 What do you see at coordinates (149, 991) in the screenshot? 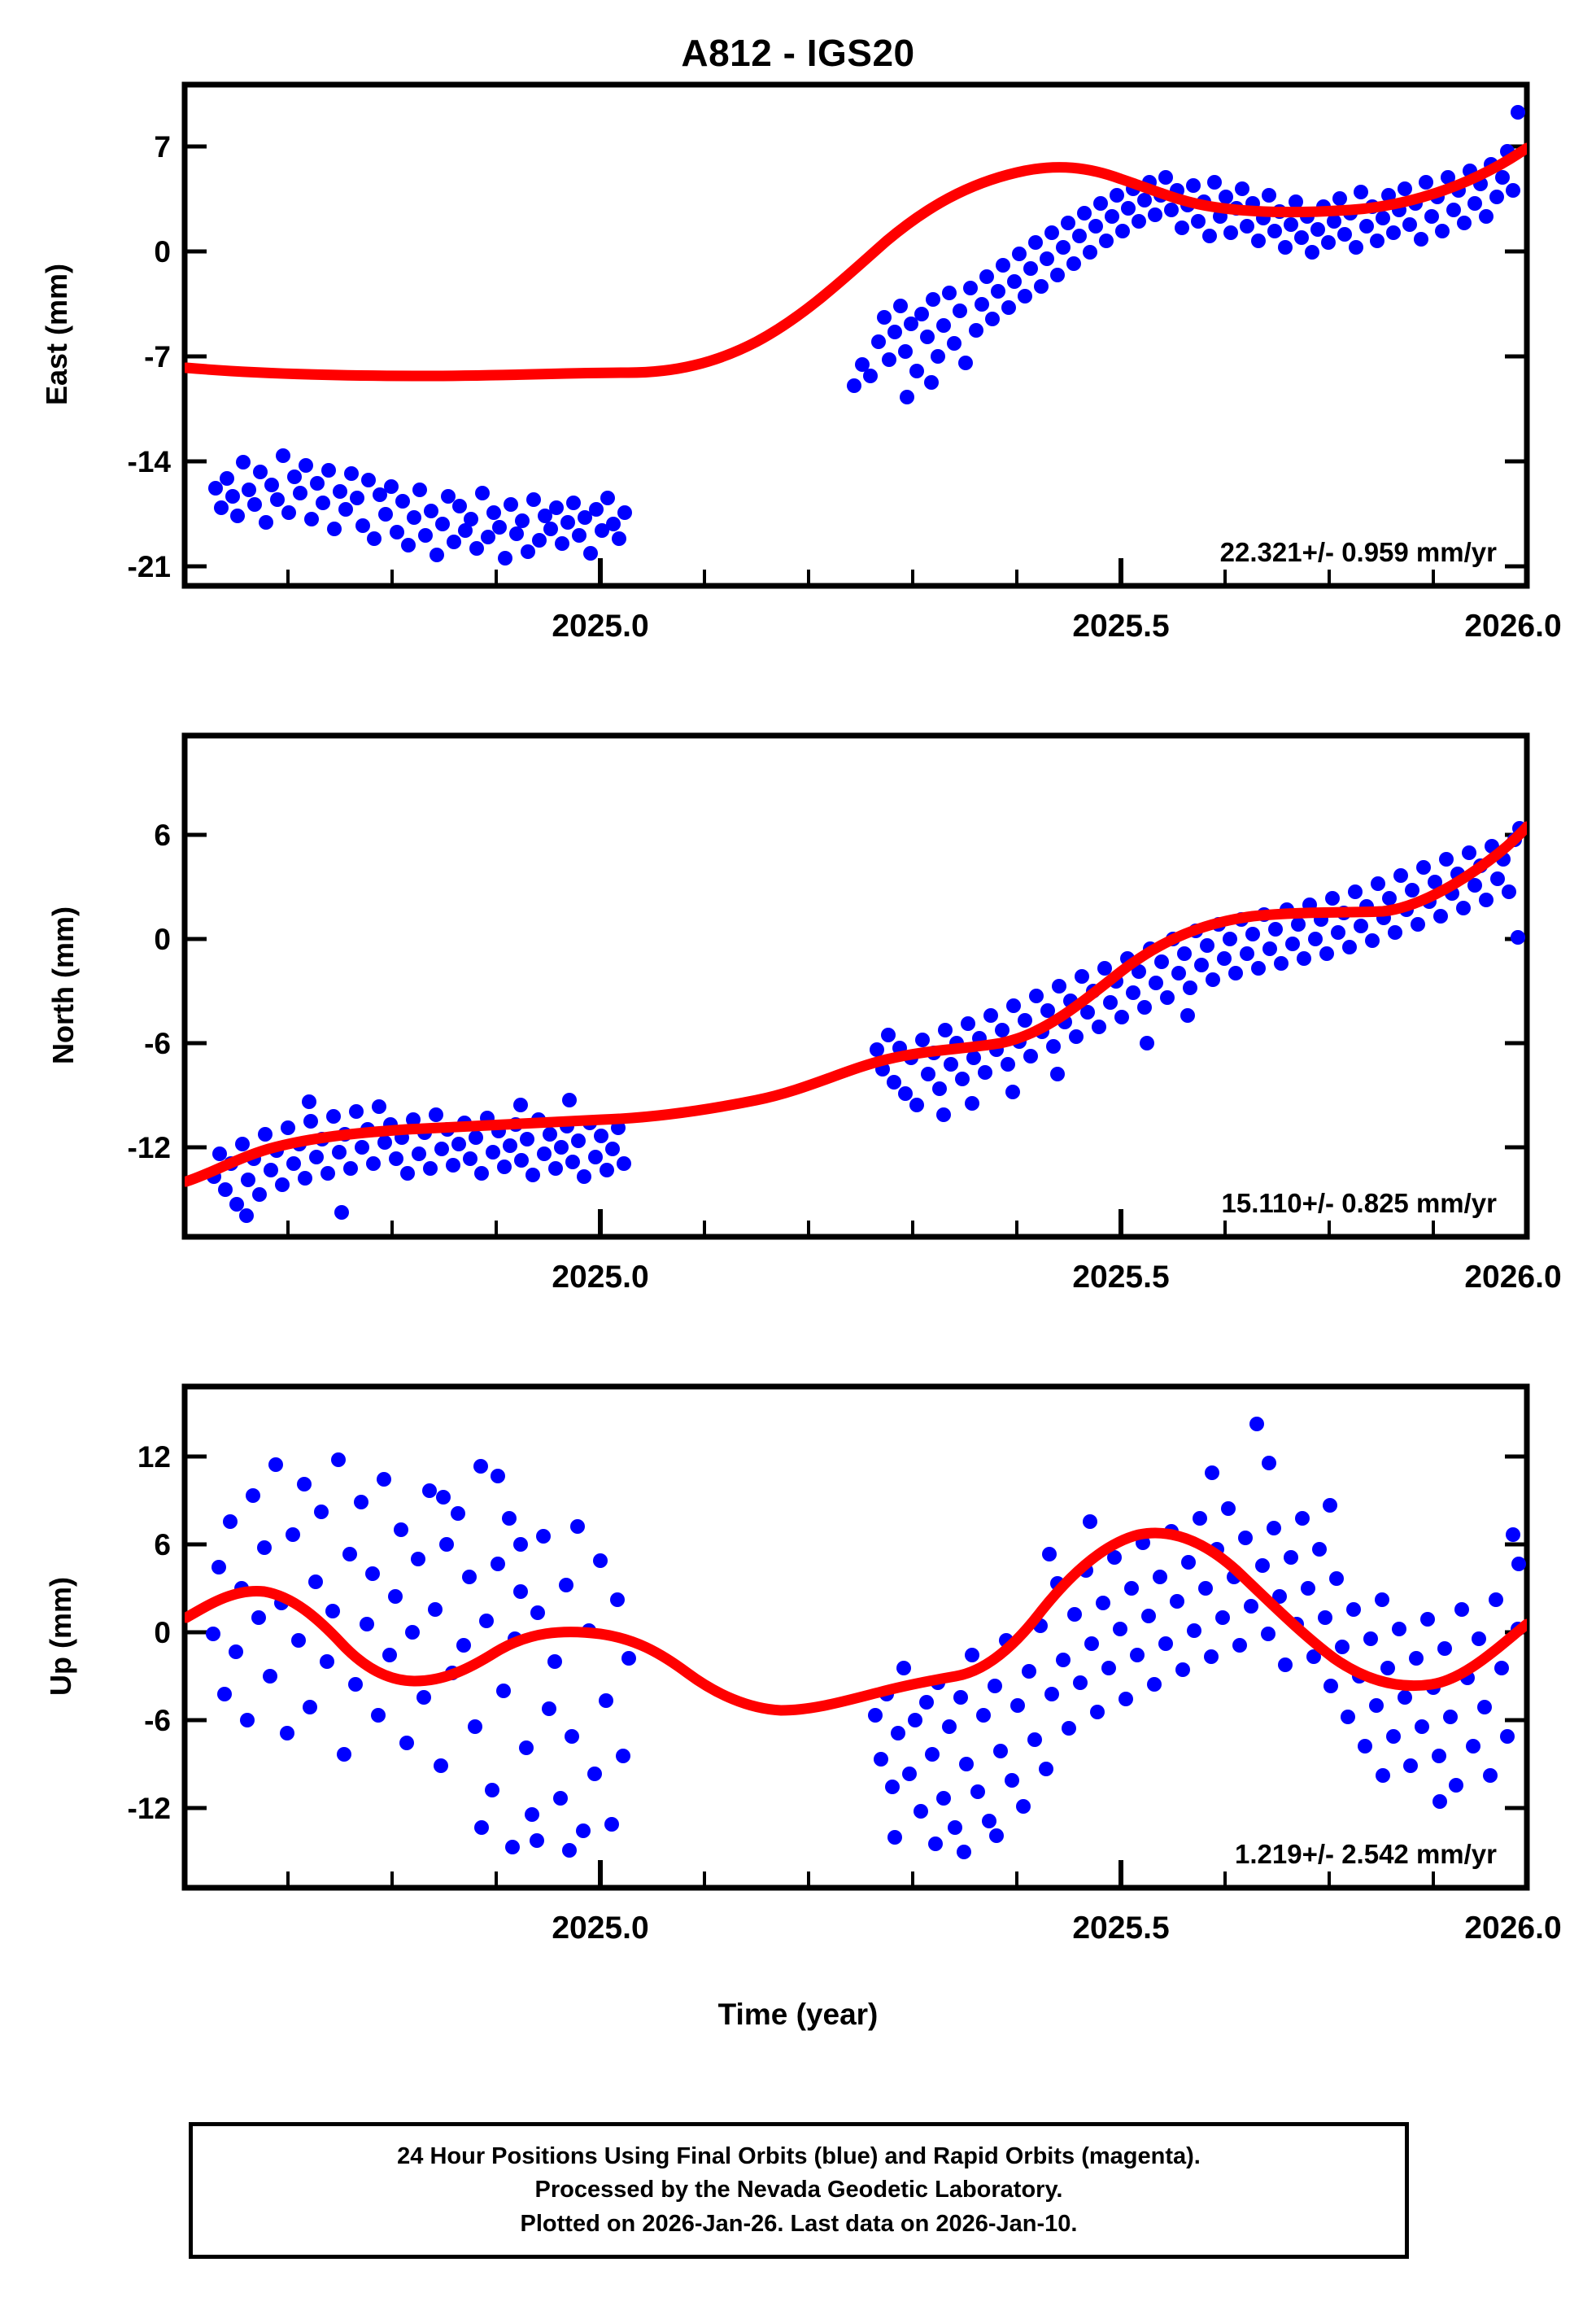
I see `y-tick-labels: 6 0 -6 -12` at bounding box center [149, 991].